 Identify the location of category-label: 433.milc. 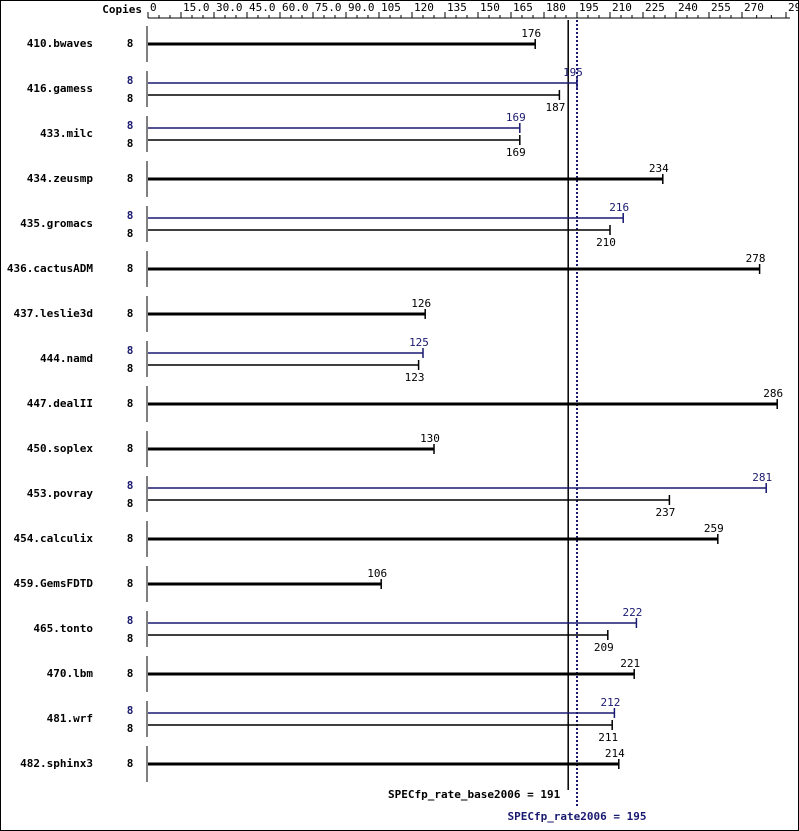
(66, 133).